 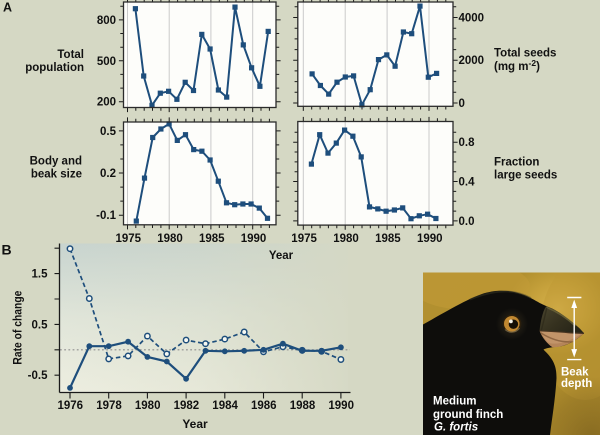 I want to click on svg-text: 0.2, so click(x=108, y=174).